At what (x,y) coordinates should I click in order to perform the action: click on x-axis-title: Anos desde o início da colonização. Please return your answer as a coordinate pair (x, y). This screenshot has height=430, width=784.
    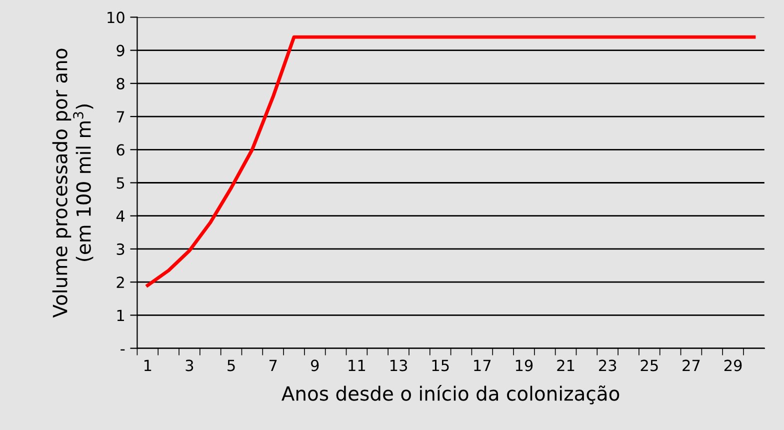
    Looking at the image, I should click on (451, 394).